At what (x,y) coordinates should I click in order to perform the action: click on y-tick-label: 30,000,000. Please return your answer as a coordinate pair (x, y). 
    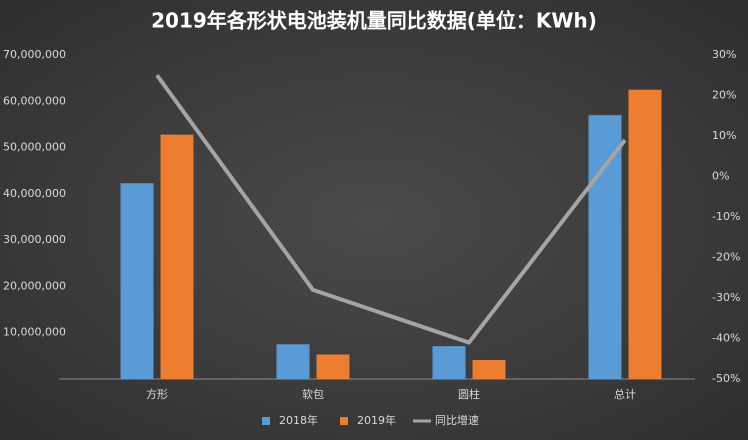
    Looking at the image, I should click on (34, 239).